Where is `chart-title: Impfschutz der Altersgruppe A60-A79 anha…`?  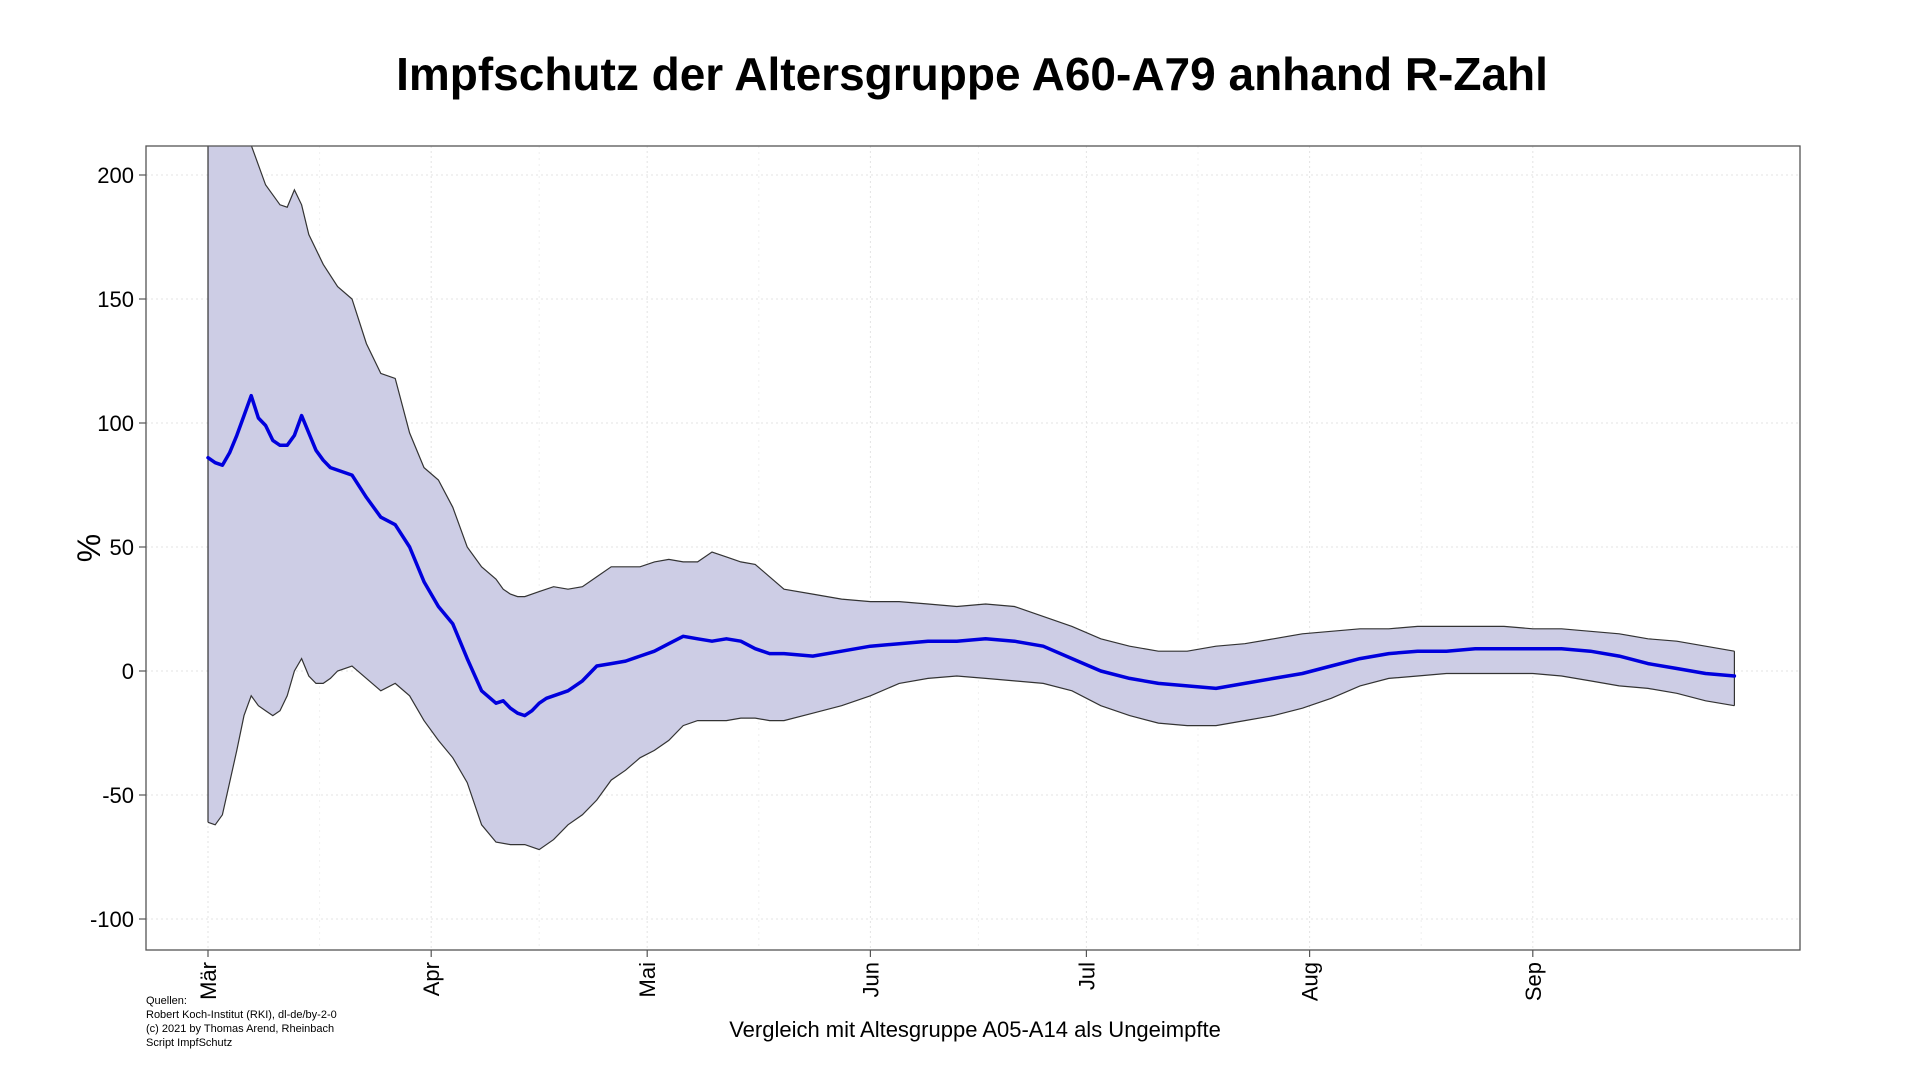 chart-title: Impfschutz der Altersgruppe A60-A79 anha… is located at coordinates (972, 74).